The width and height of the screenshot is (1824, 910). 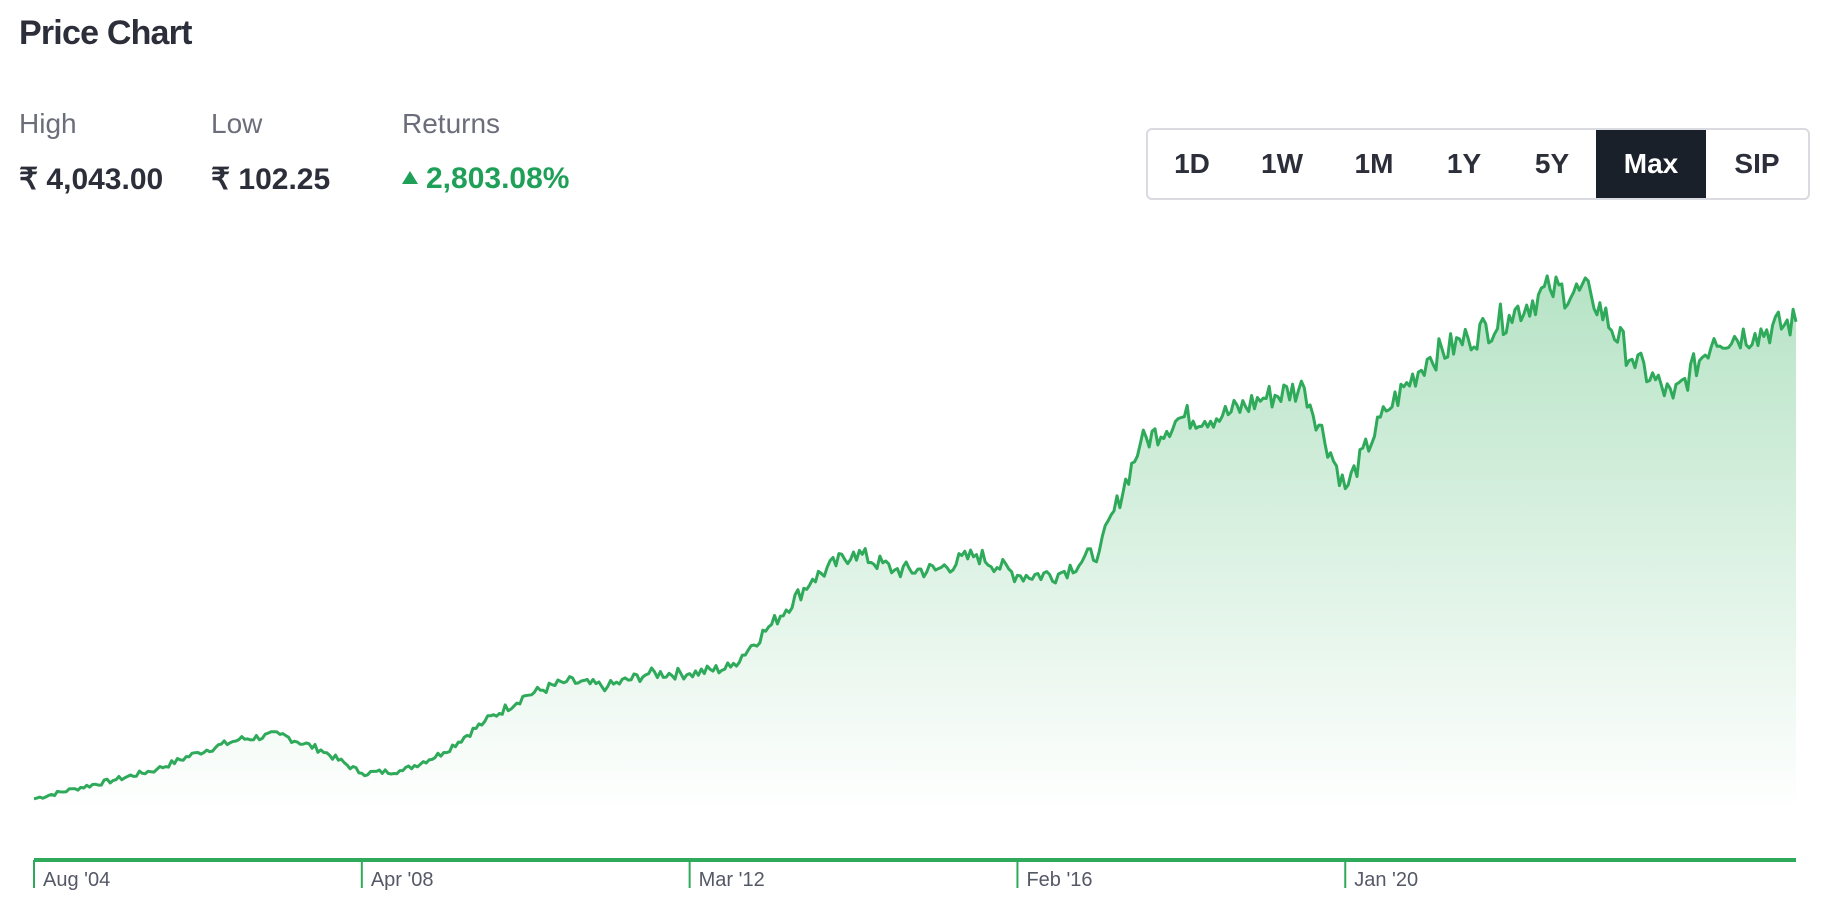 What do you see at coordinates (1374, 163) in the screenshot?
I see `range-1m-button: 1M` at bounding box center [1374, 163].